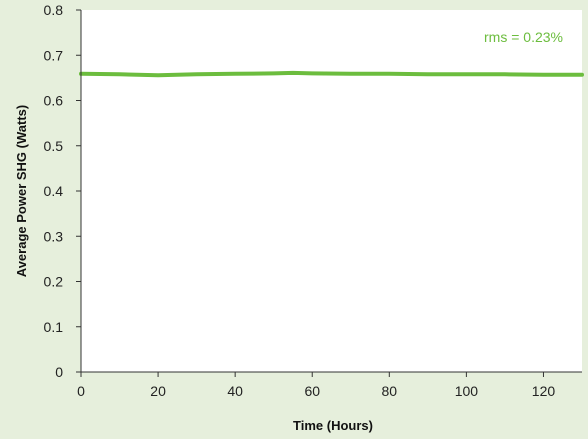 Image resolution: width=588 pixels, height=439 pixels. Describe the element at coordinates (235, 391) in the screenshot. I see `x-tick-label: 40` at that location.